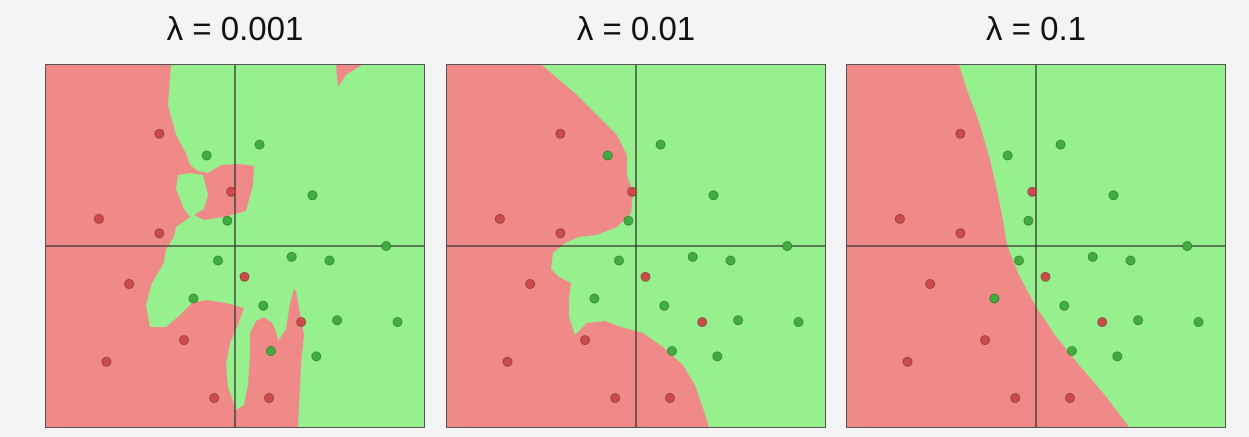 The width and height of the screenshot is (1249, 437). I want to click on panel-3-title: λ = 0.1, so click(1036, 28).